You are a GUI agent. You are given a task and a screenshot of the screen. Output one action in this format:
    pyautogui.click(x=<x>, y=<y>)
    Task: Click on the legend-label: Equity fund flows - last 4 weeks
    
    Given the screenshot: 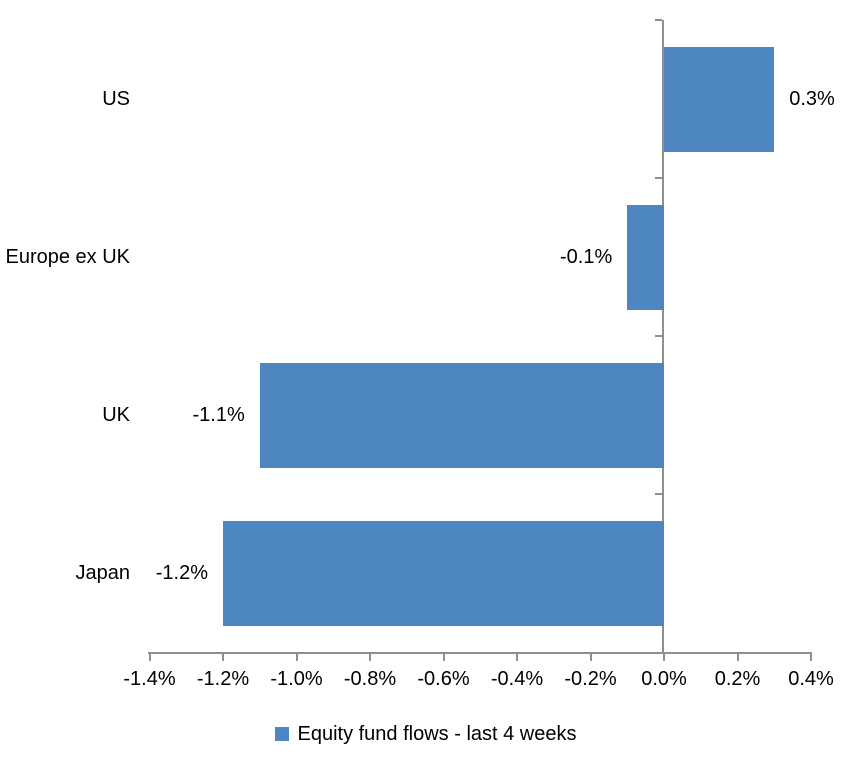 What is the action you would take?
    pyautogui.click(x=437, y=734)
    